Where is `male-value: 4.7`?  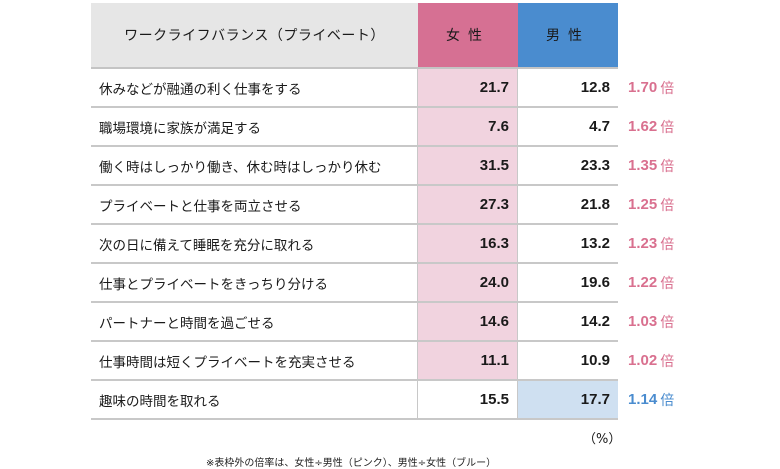
male-value: 4.7 is located at coordinates (599, 126).